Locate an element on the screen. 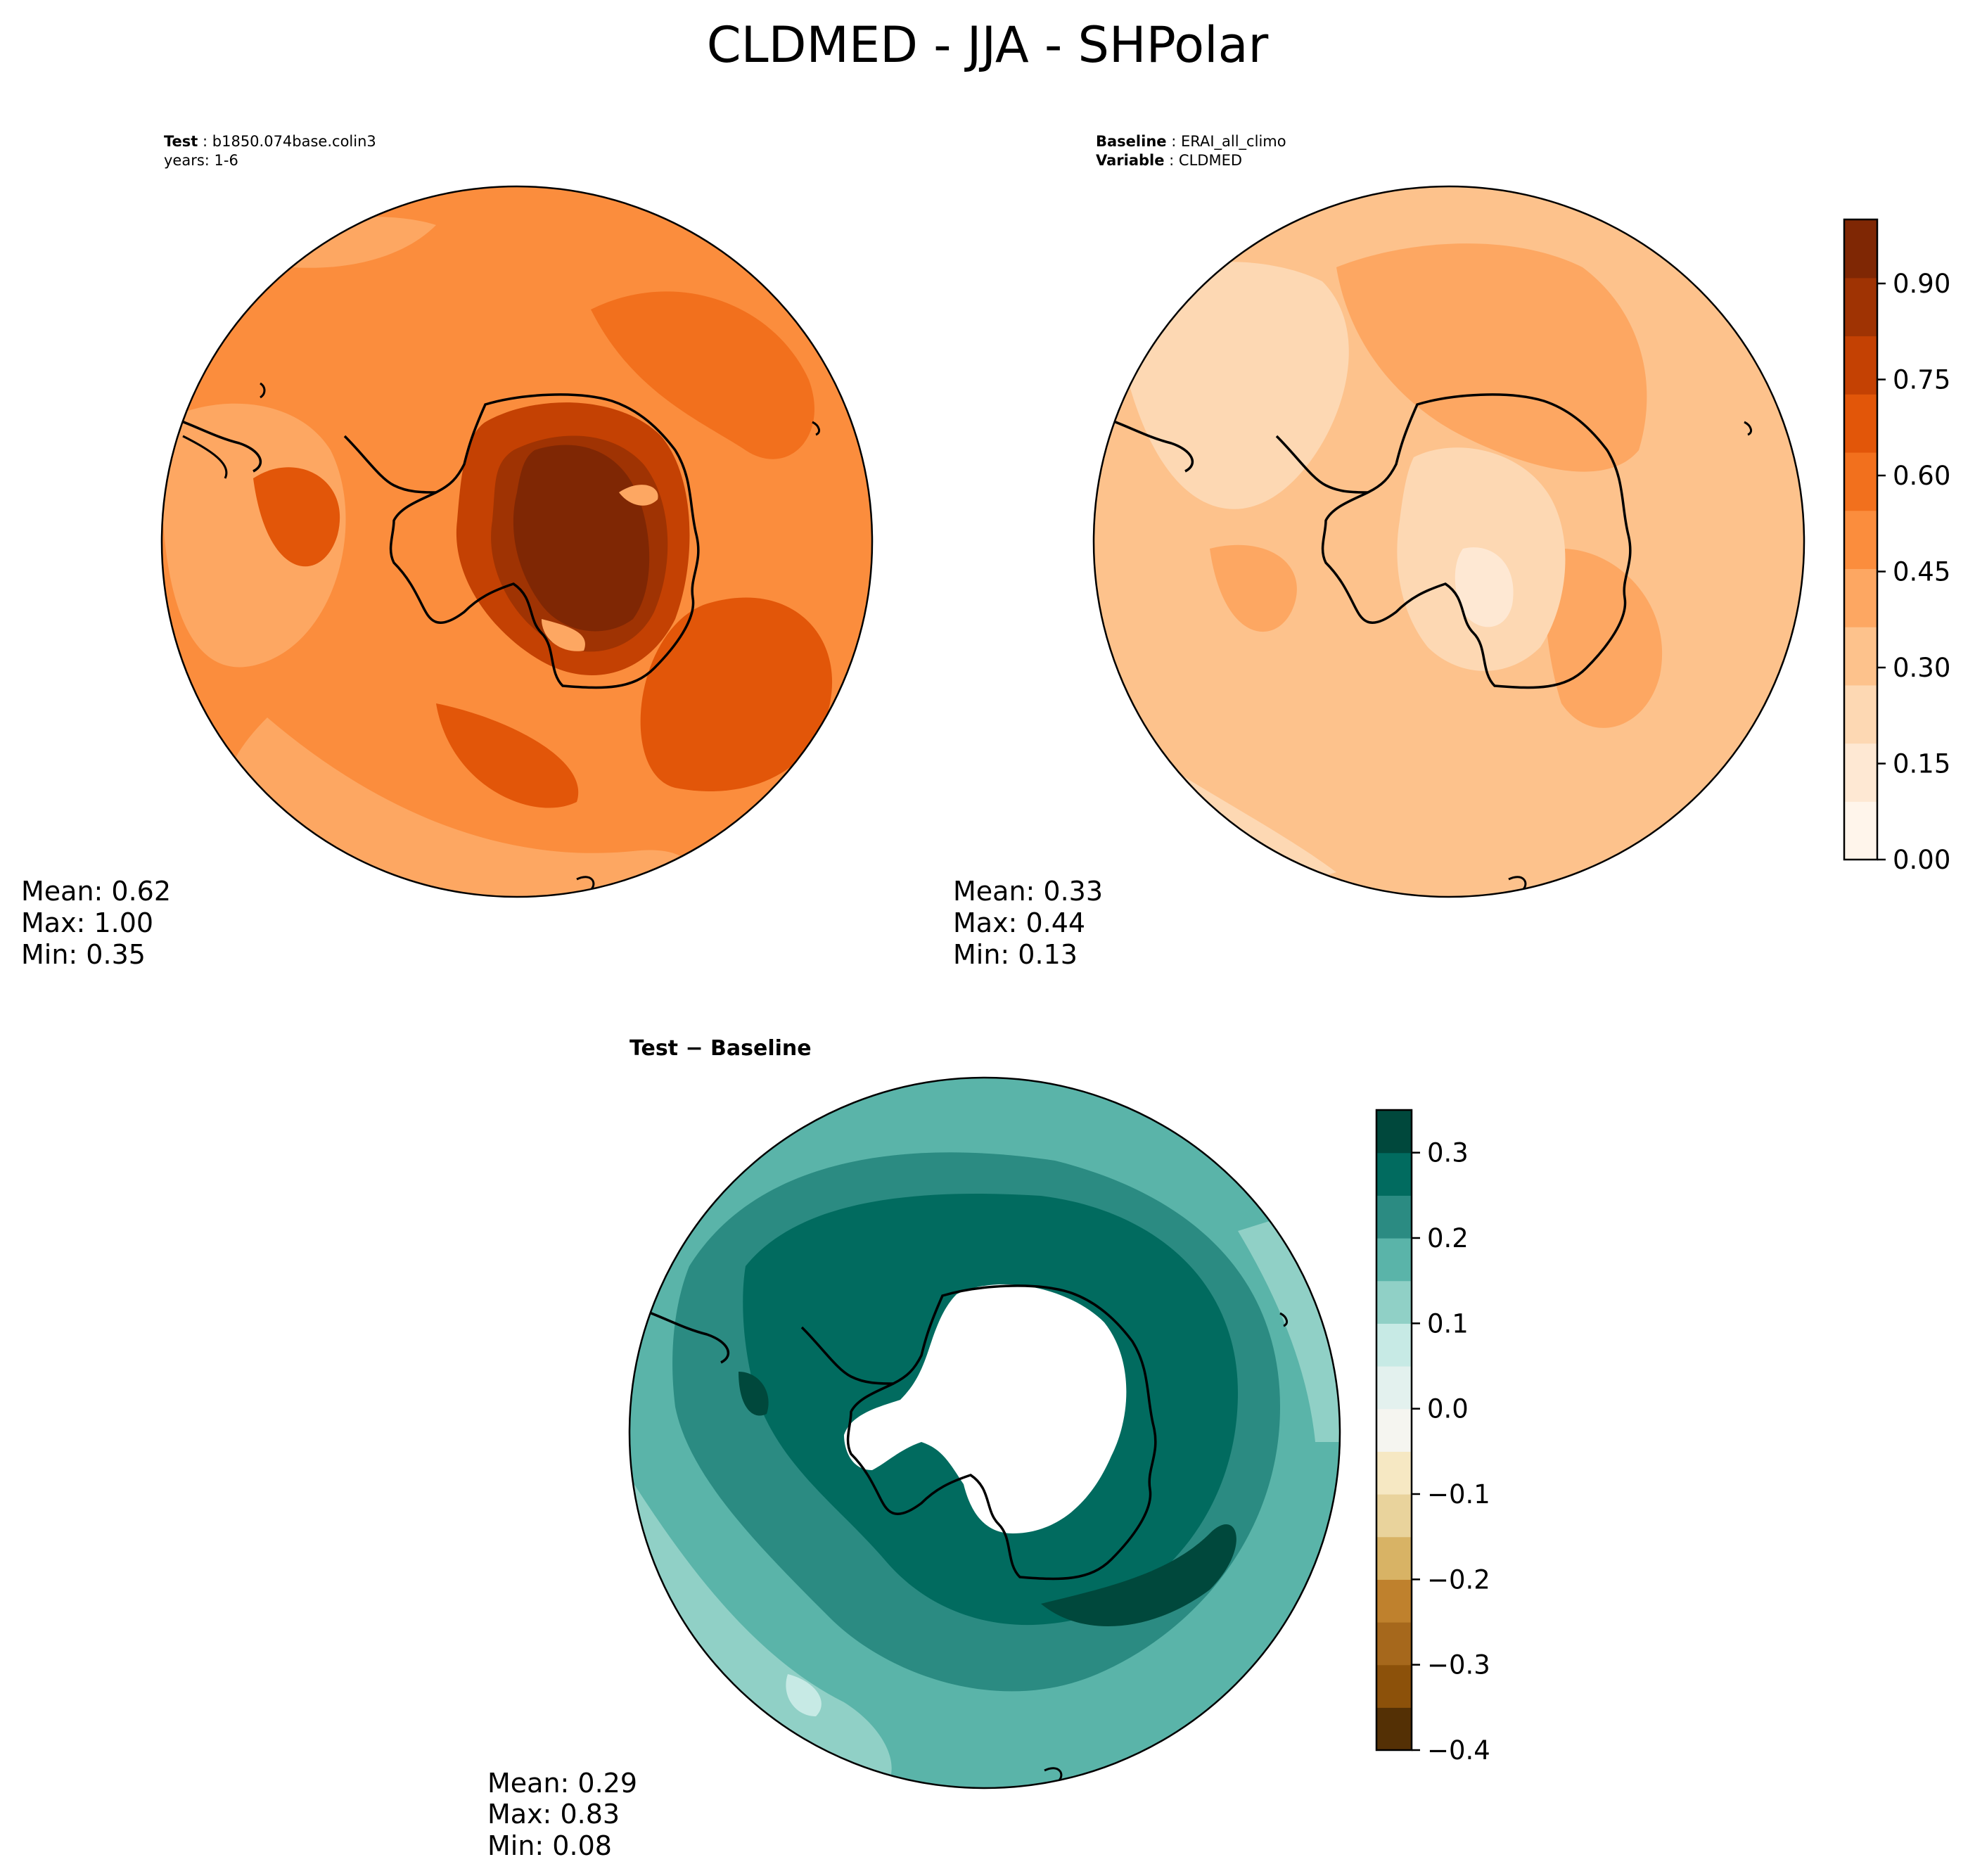 This screenshot has height=1876, width=1975. baseline-stat-max: Max: 0.44 is located at coordinates (1019, 922).